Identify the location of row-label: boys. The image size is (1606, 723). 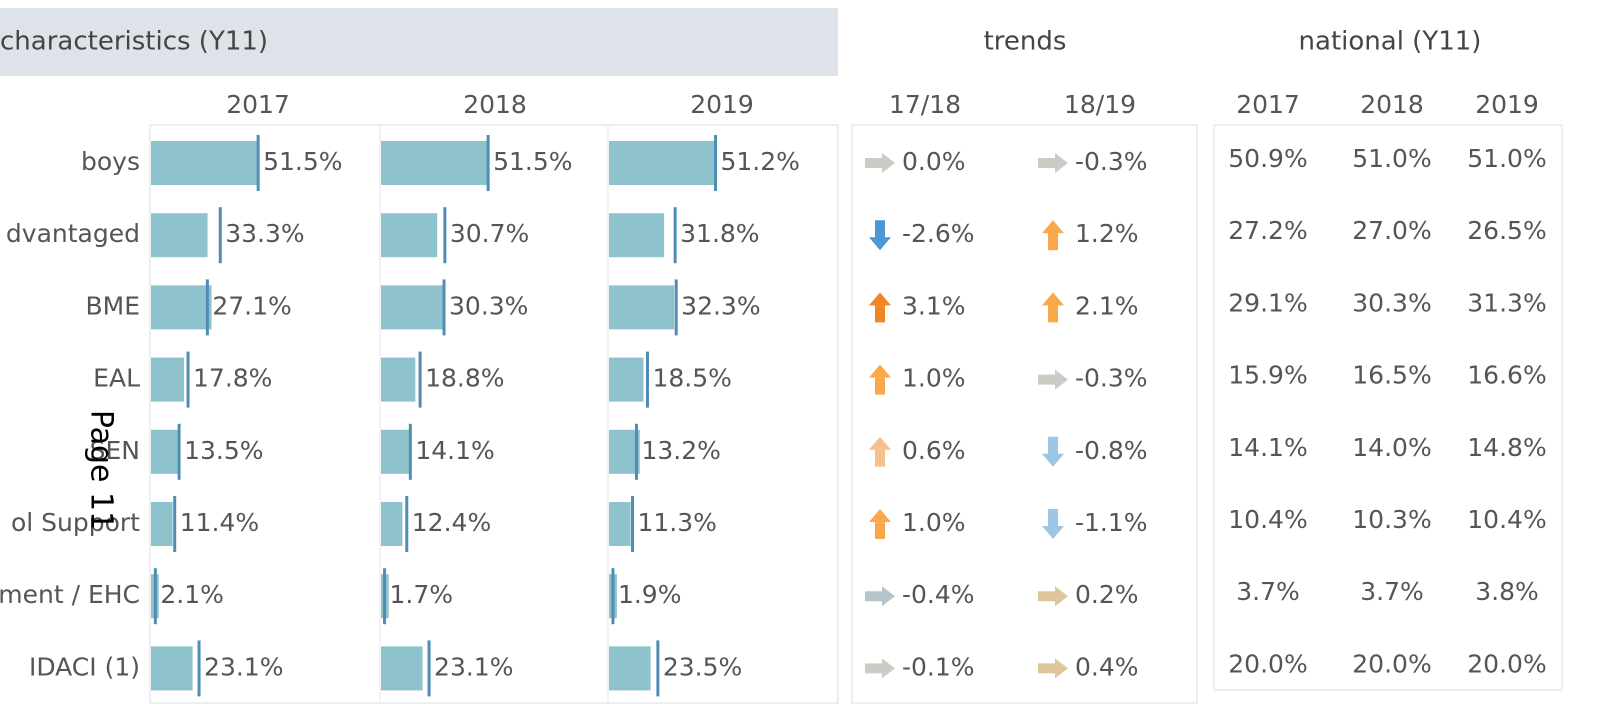
(110, 161).